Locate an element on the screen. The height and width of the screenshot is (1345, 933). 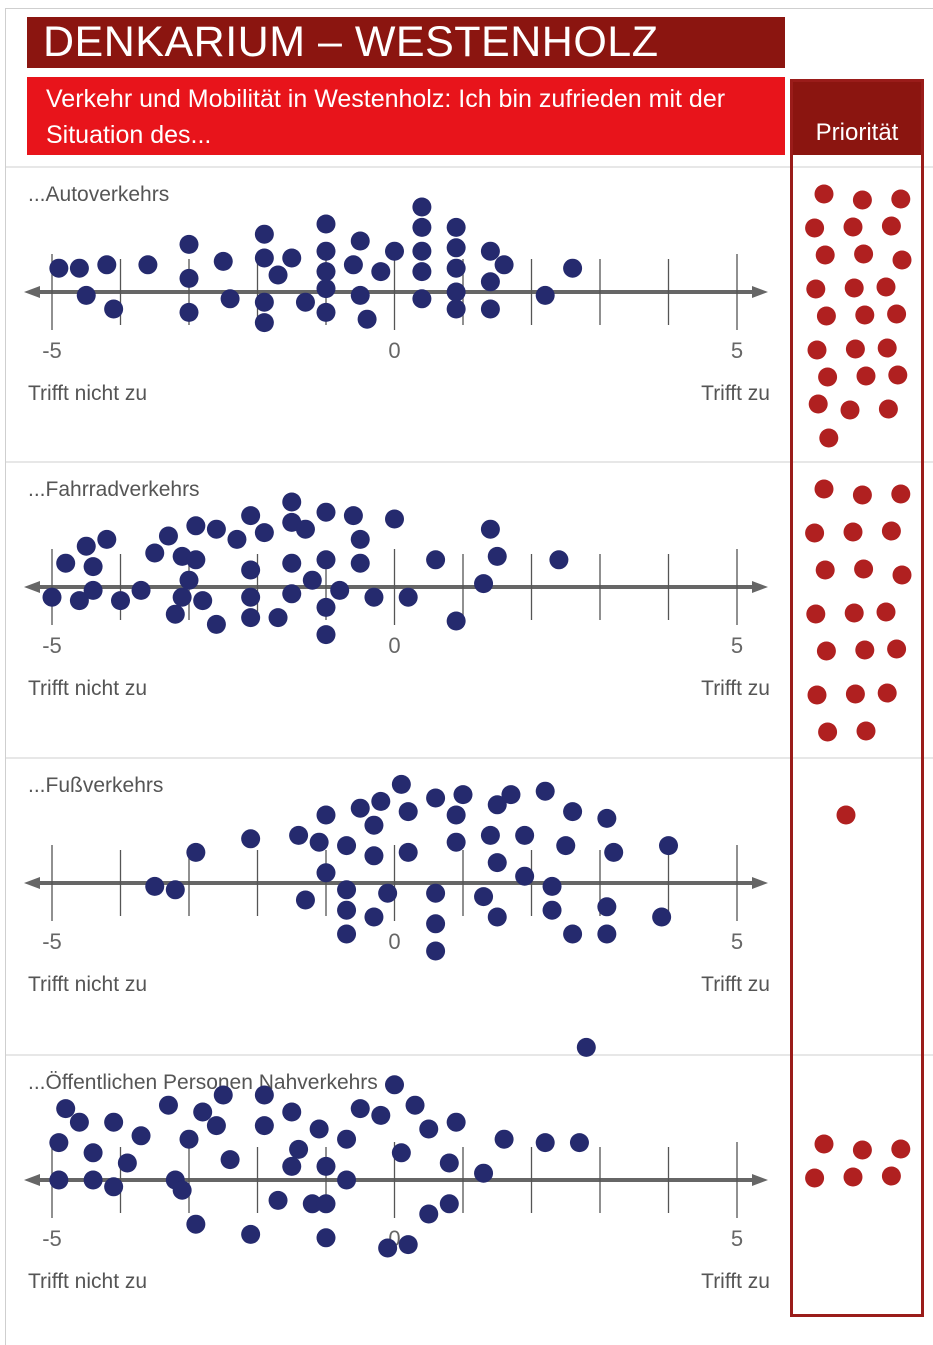
top-rule is located at coordinates (469, 8).